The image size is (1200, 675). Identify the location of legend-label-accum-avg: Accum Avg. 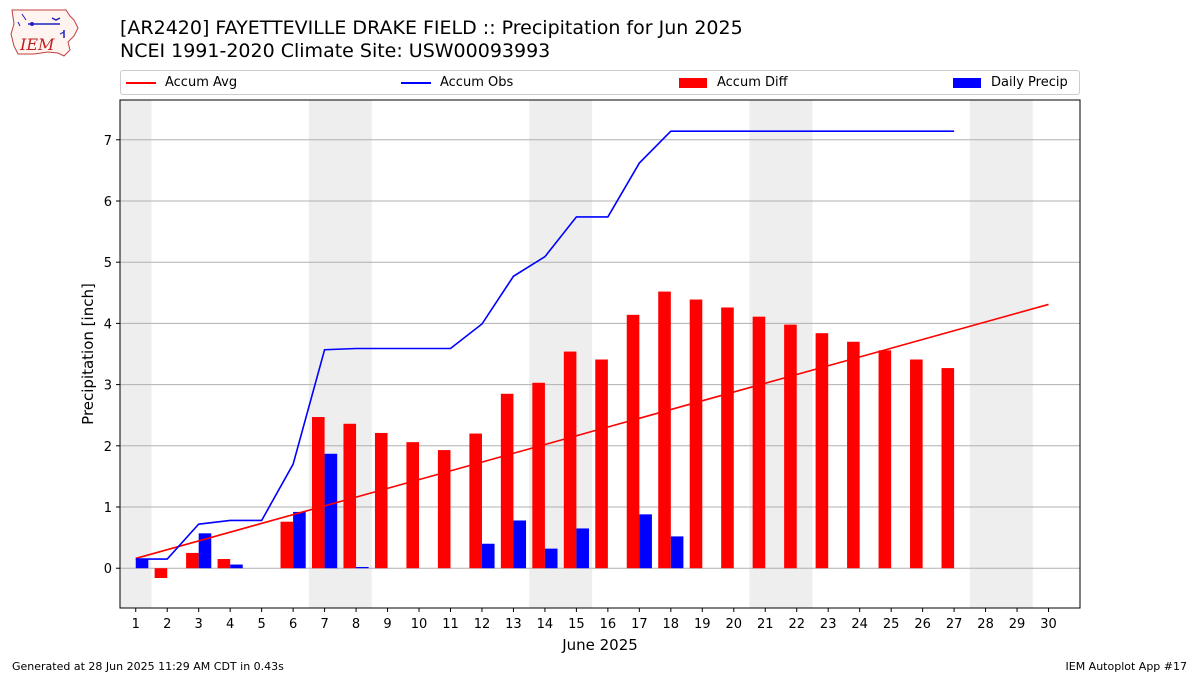
(201, 82).